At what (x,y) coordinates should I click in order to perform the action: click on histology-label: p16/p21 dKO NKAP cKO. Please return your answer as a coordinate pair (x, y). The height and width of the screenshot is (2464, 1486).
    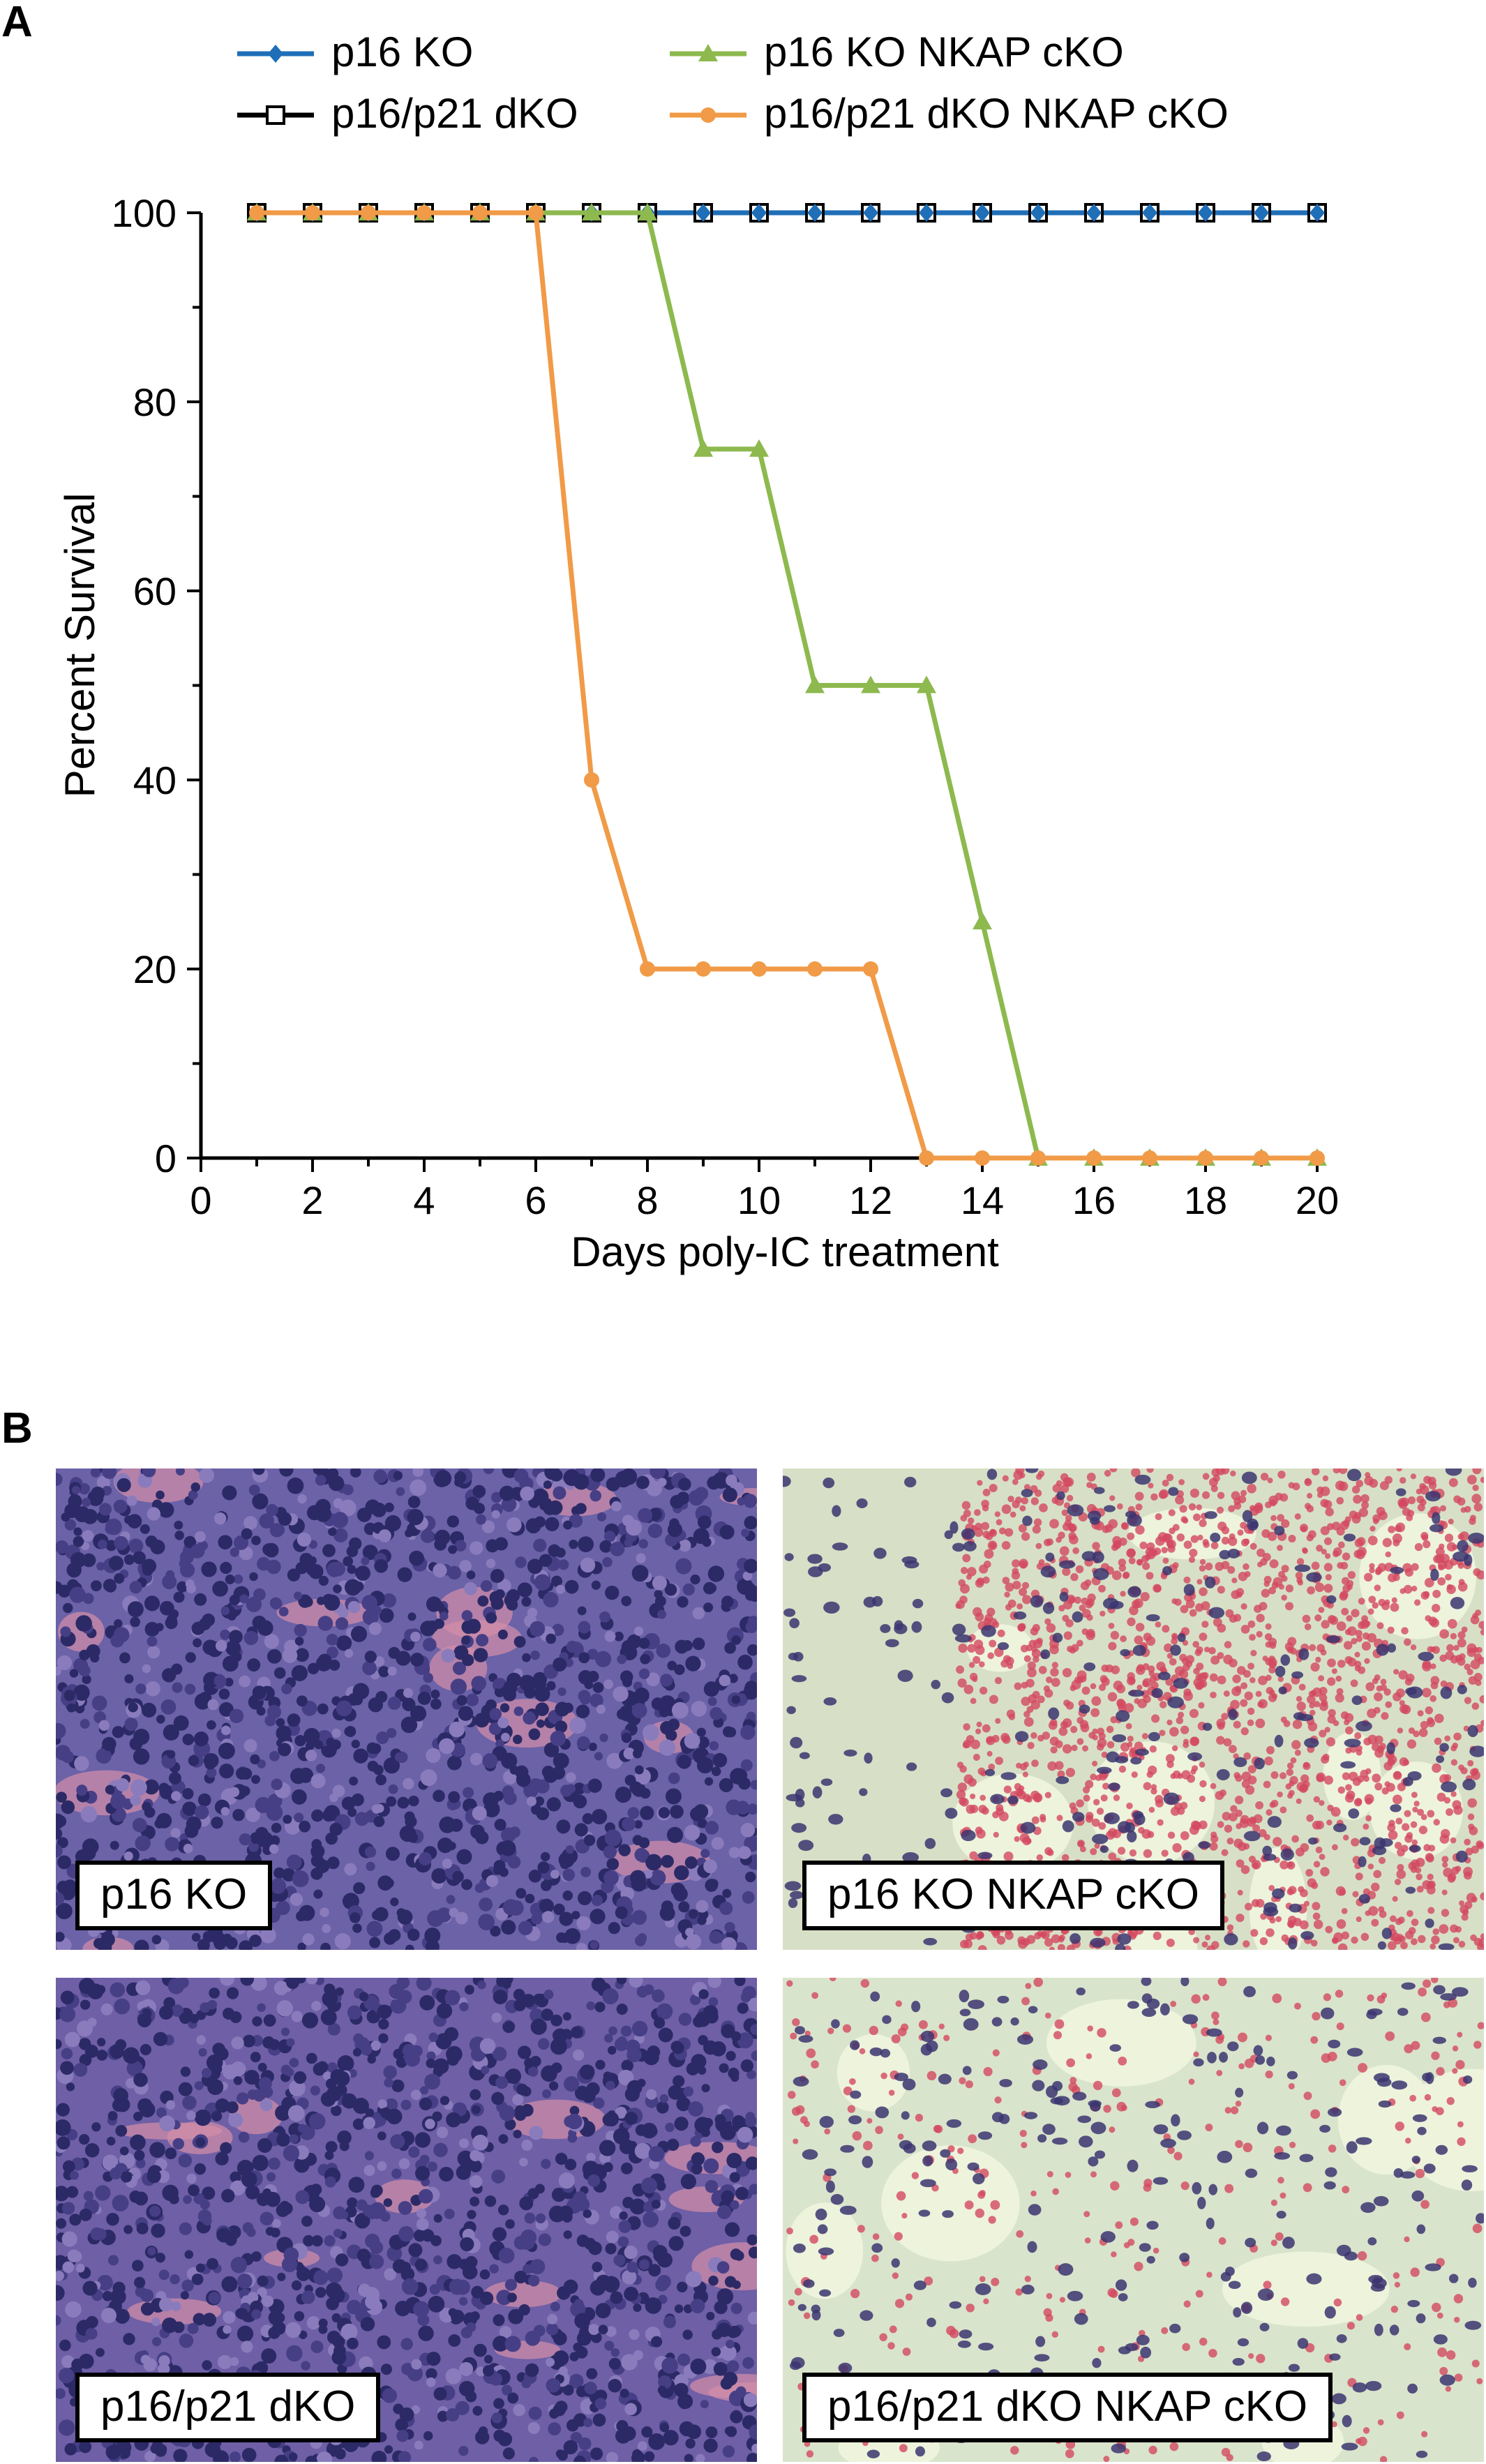
    Looking at the image, I should click on (1067, 2408).